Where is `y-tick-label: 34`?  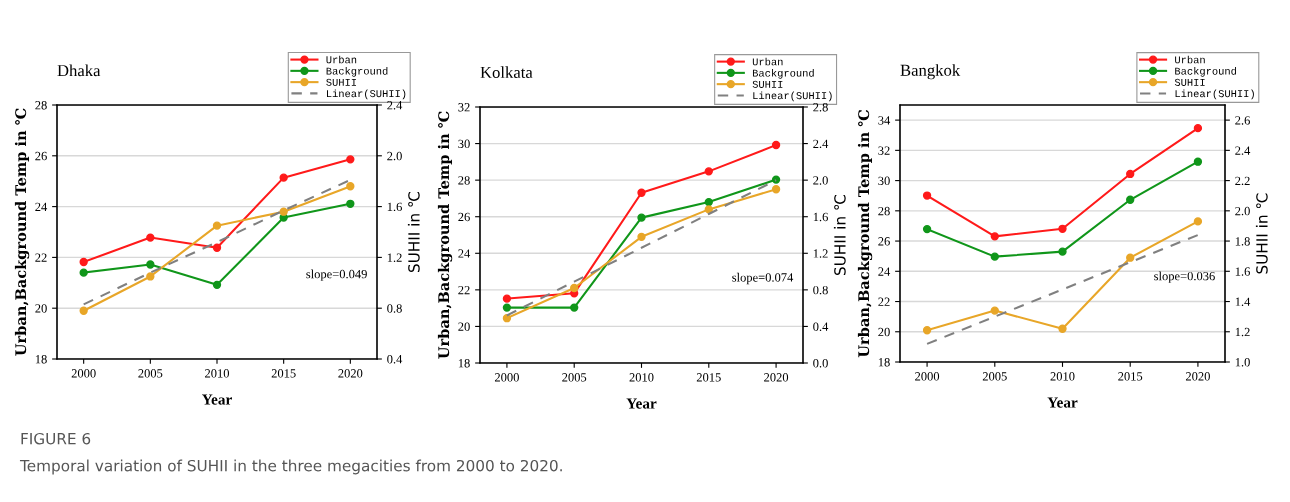
y-tick-label: 34 is located at coordinates (884, 120).